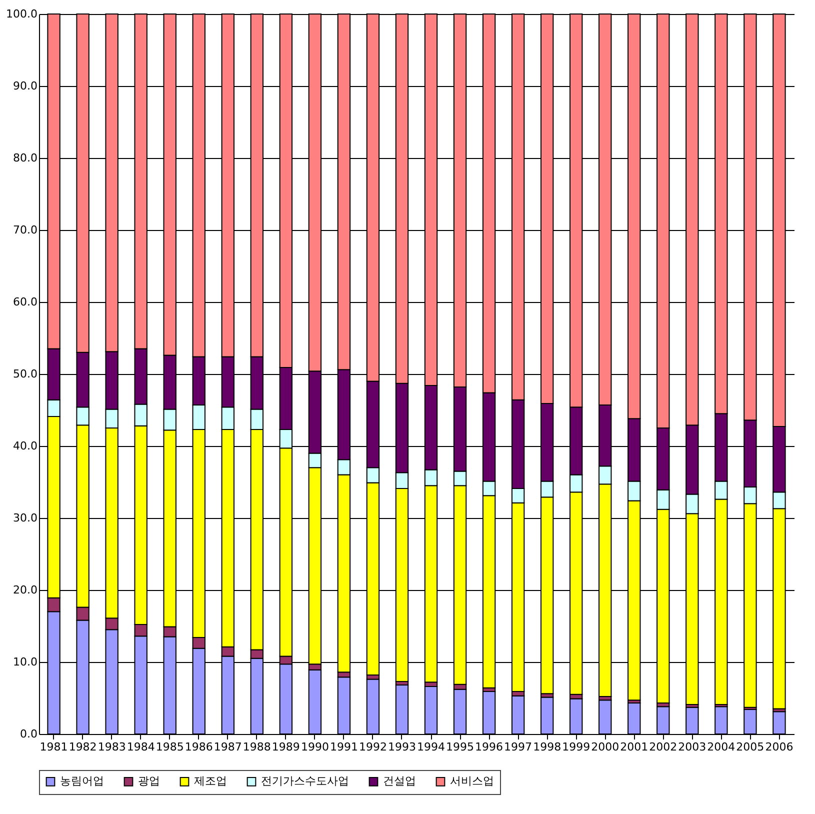 This screenshot has height=814, width=815. Describe the element at coordinates (402, 747) in the screenshot. I see `x-tick-label: 1993` at that location.